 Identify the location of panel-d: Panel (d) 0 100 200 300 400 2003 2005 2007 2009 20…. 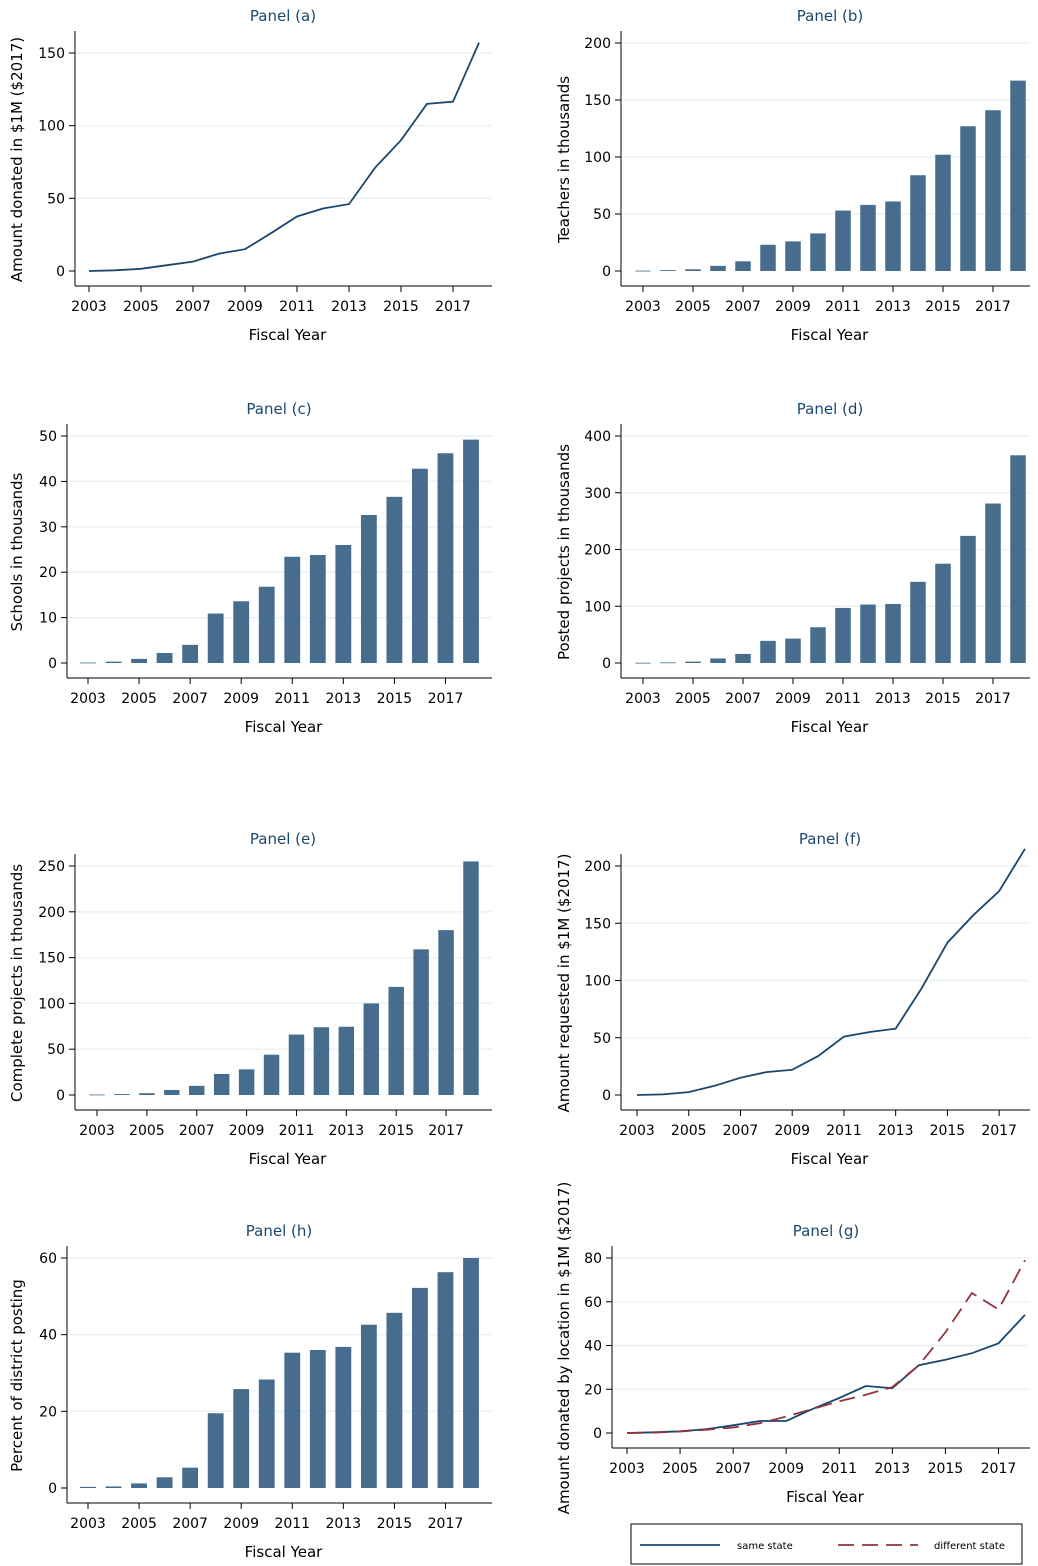
(792, 568).